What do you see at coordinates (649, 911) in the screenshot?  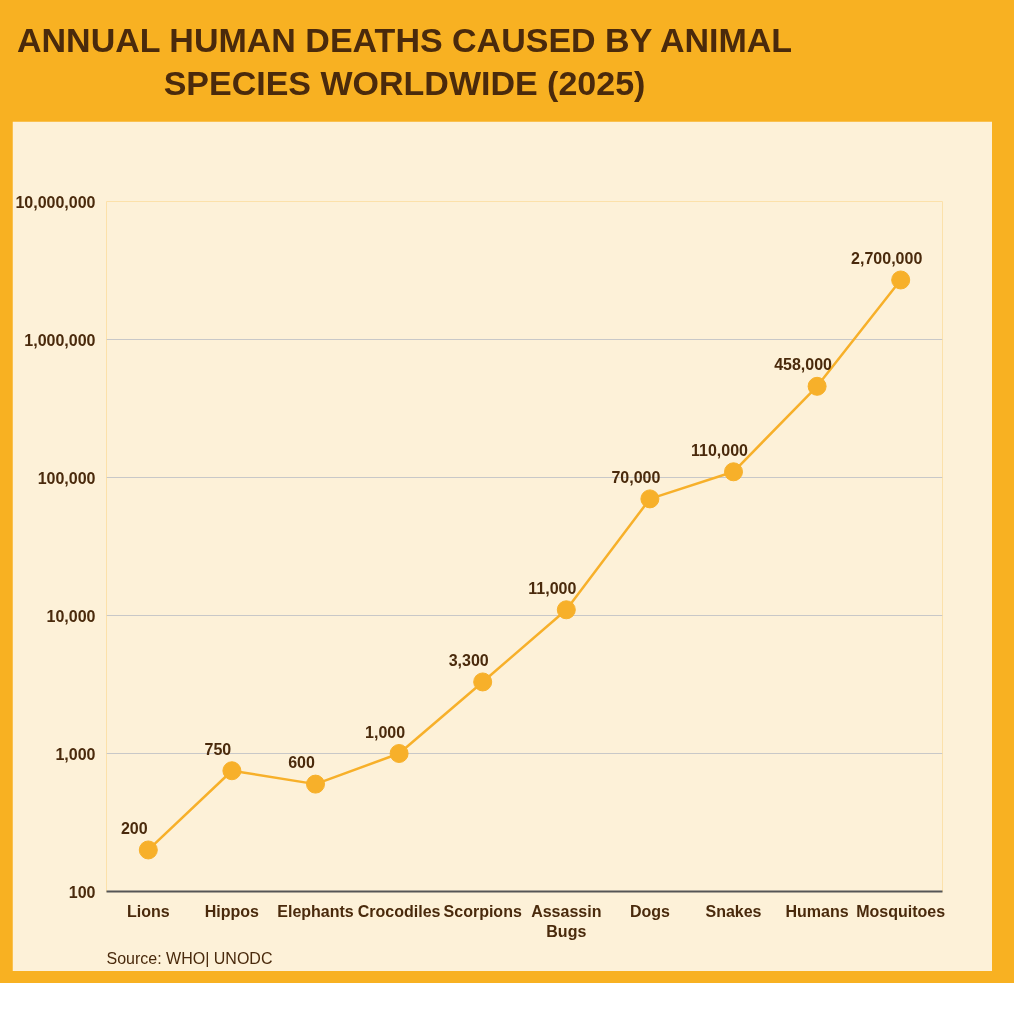 I see `x-tick-label: Dogs` at bounding box center [649, 911].